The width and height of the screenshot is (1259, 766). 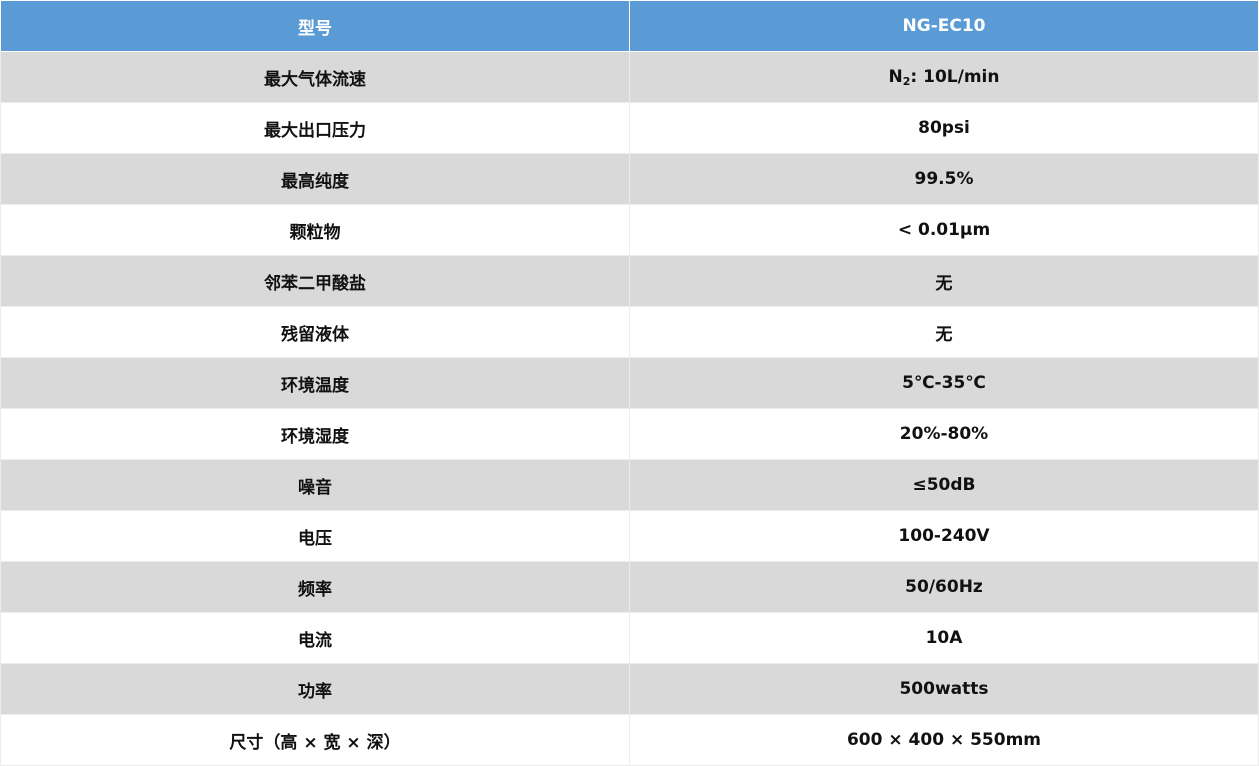 What do you see at coordinates (315, 179) in the screenshot?
I see `row-label: 最高纯度` at bounding box center [315, 179].